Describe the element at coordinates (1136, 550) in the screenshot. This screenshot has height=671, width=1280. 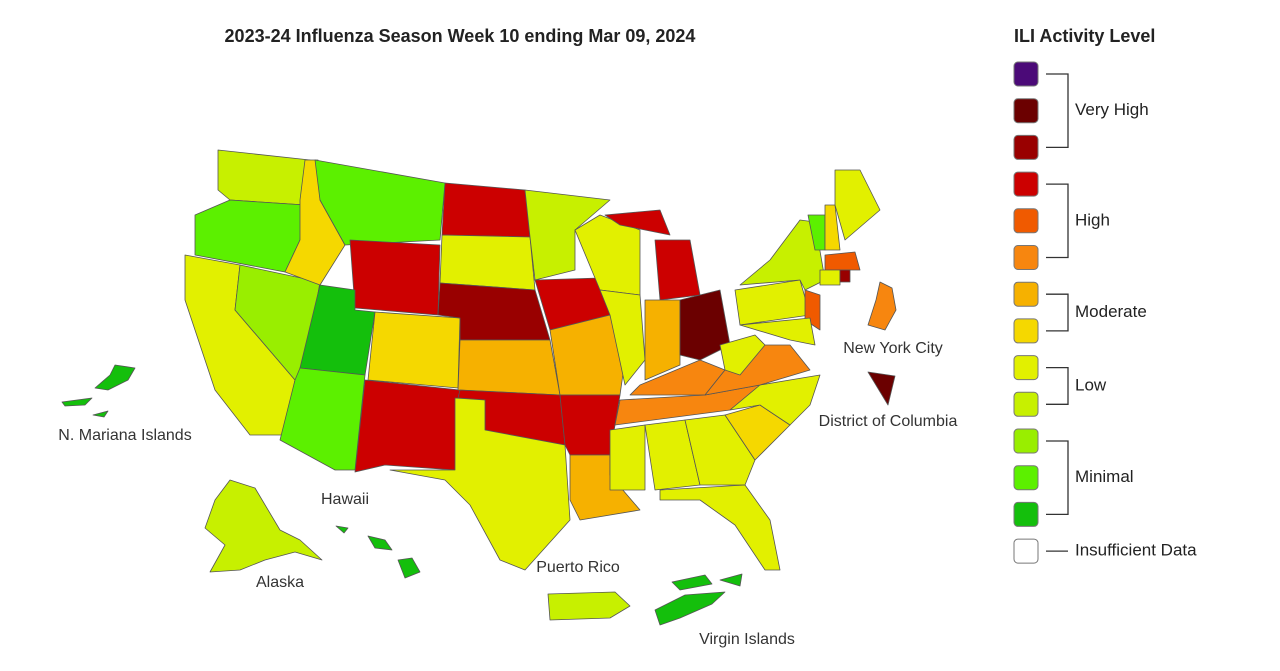
I see `legend-label: Insufficient Data` at that location.